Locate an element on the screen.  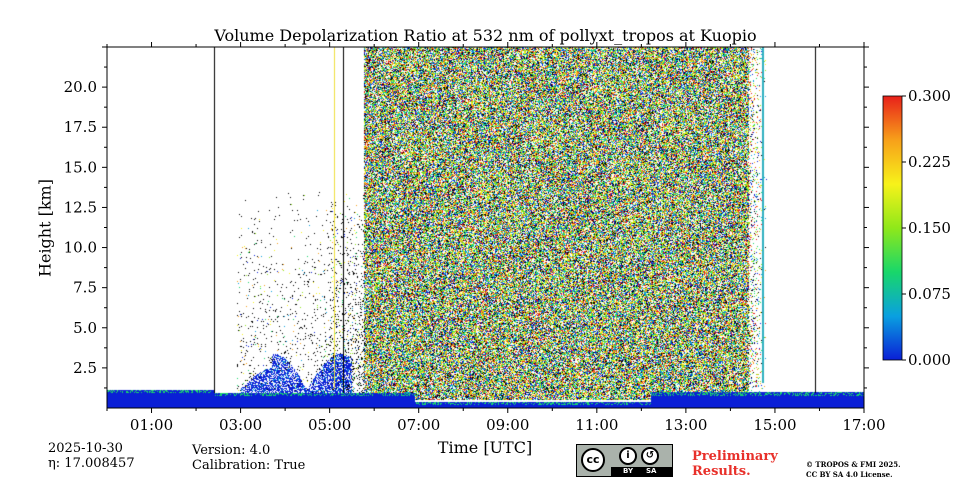
date-info: 2025-10-30 η: 17.008457 is located at coordinates (91, 456).